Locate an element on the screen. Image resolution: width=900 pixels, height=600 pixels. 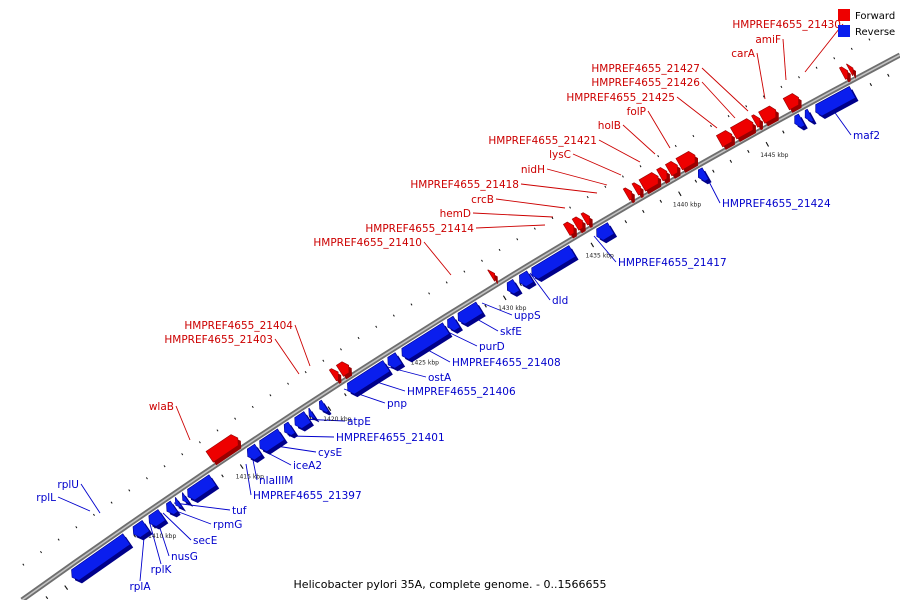
gene-label: rplU is located at coordinates (68, 485).